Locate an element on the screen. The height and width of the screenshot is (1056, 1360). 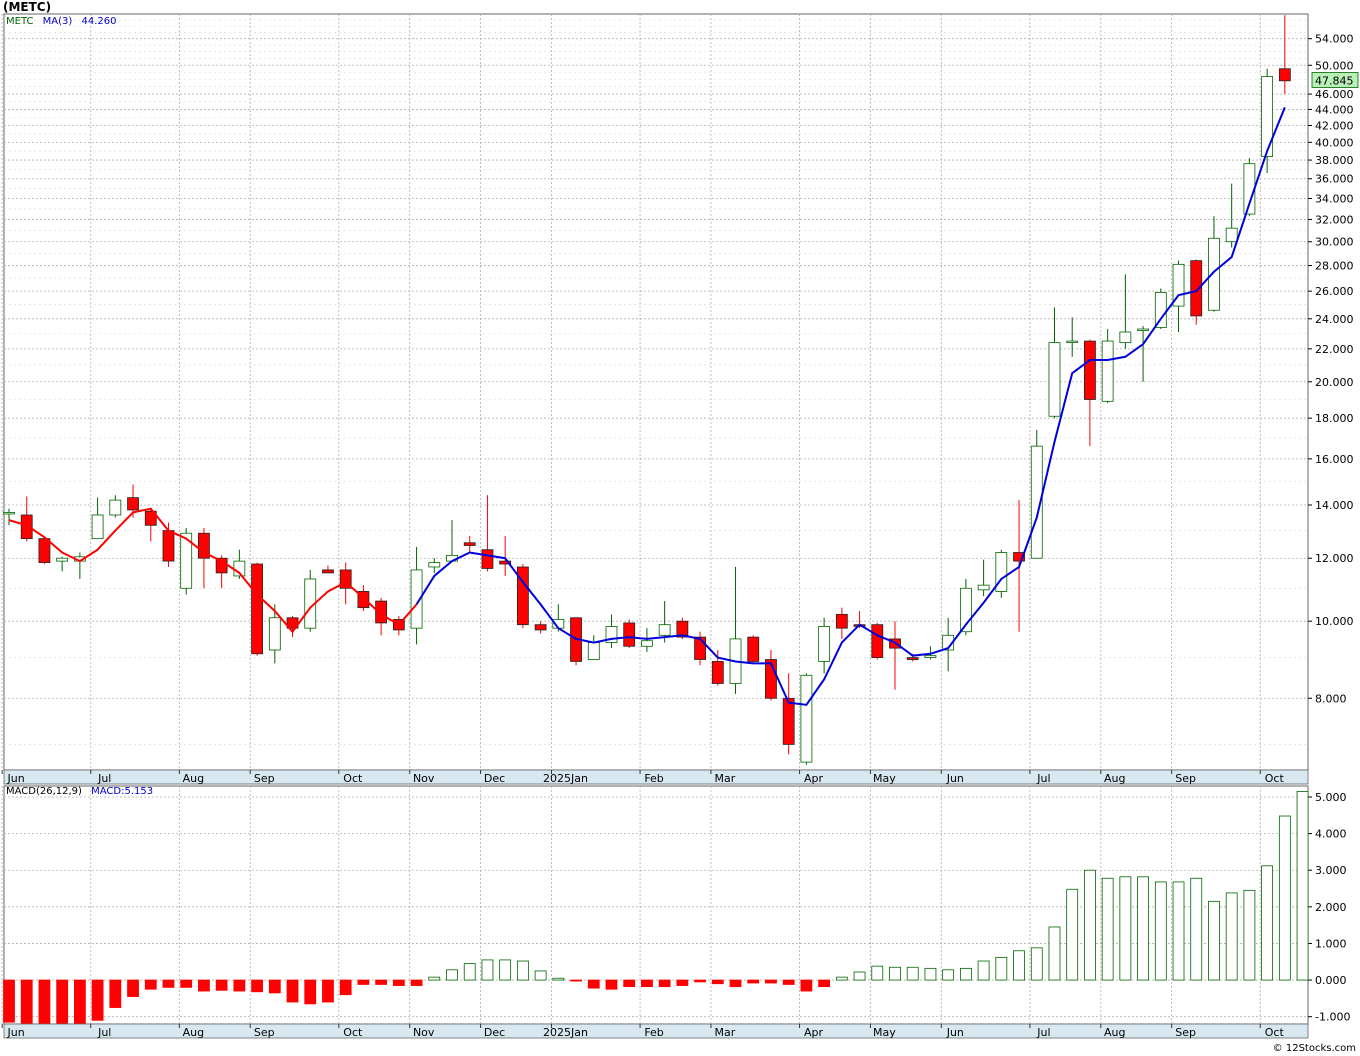
price-tick-label: 20.000 is located at coordinates (1334, 382).